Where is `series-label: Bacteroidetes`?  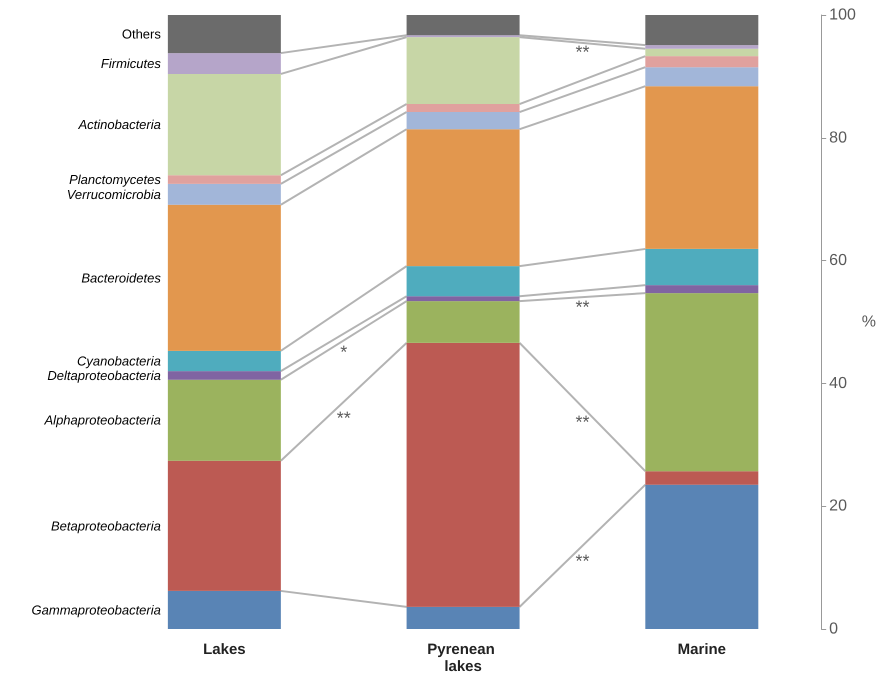 series-label: Bacteroidetes is located at coordinates (121, 278).